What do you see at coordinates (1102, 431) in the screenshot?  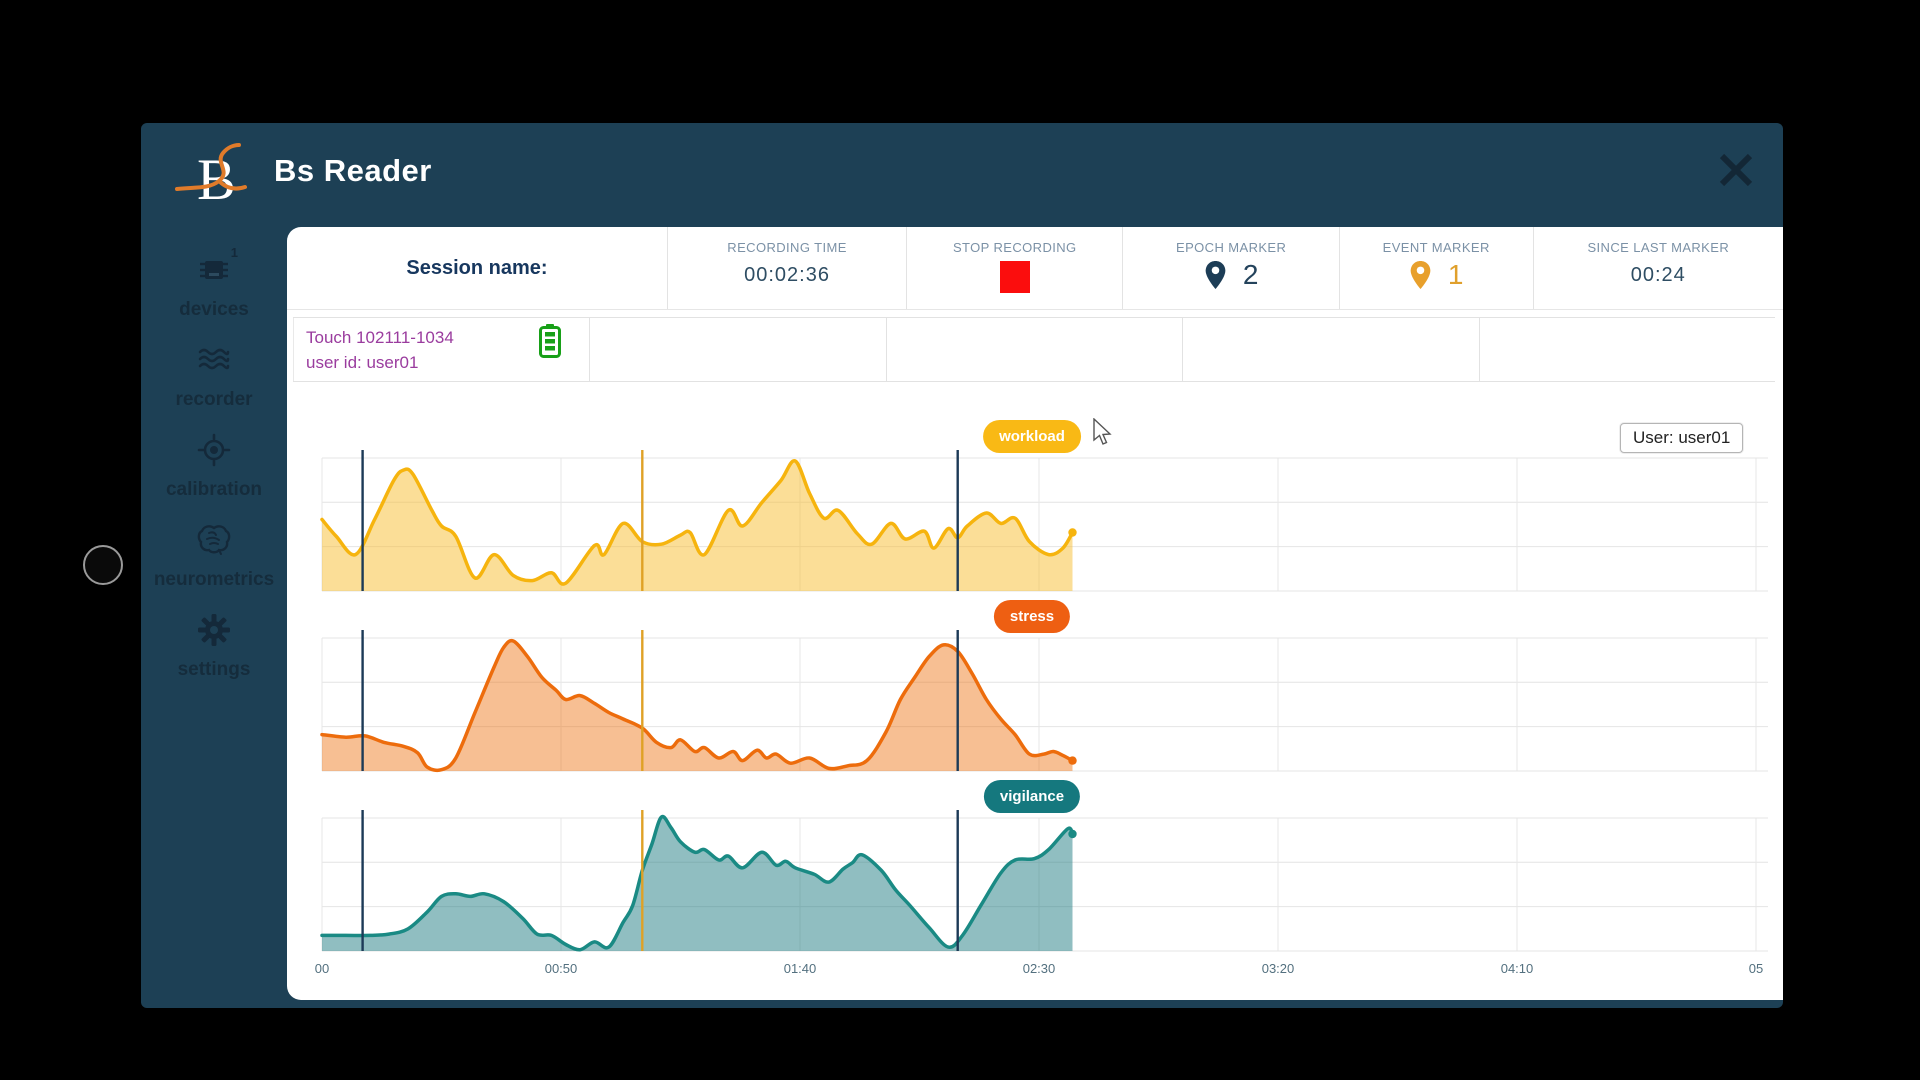 I see `mouse-cursor-icon` at bounding box center [1102, 431].